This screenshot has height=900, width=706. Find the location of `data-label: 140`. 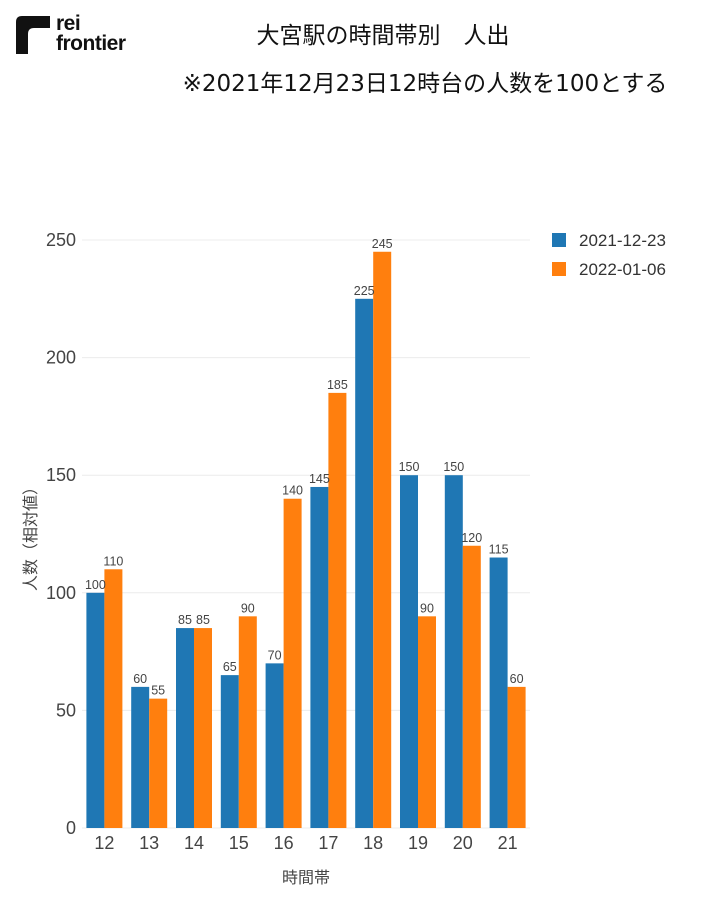

data-label: 140 is located at coordinates (292, 491).